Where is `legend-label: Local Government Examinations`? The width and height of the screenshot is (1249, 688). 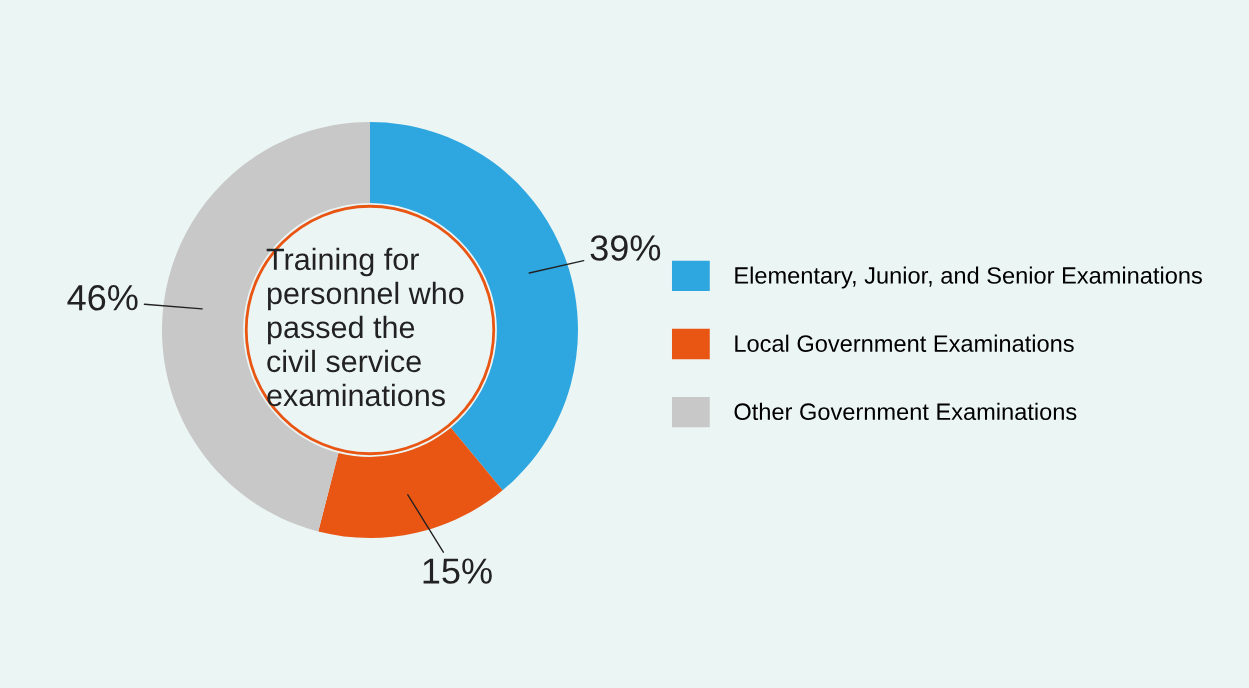 legend-label: Local Government Examinations is located at coordinates (904, 343).